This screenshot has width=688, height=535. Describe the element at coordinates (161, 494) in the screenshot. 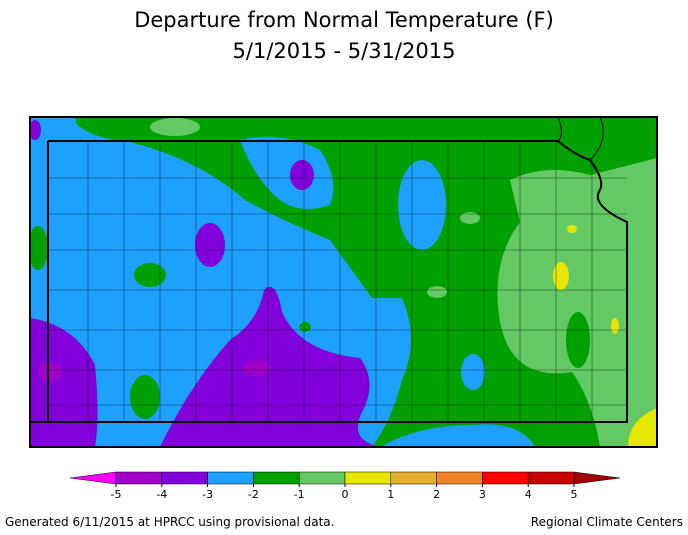

I see `legend-tick-label: -4` at that location.